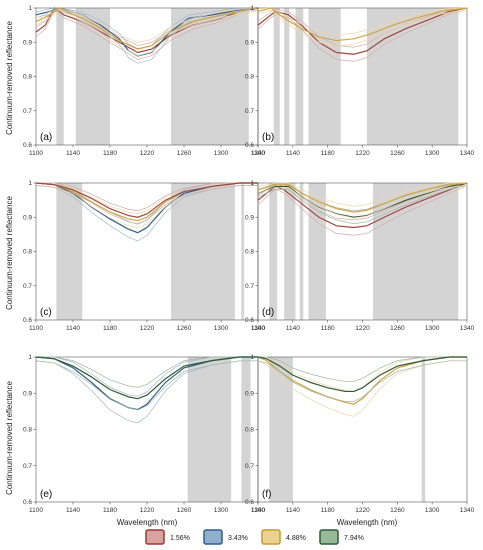  I want to click on series-1-upper-envelope, so click(362, 27).